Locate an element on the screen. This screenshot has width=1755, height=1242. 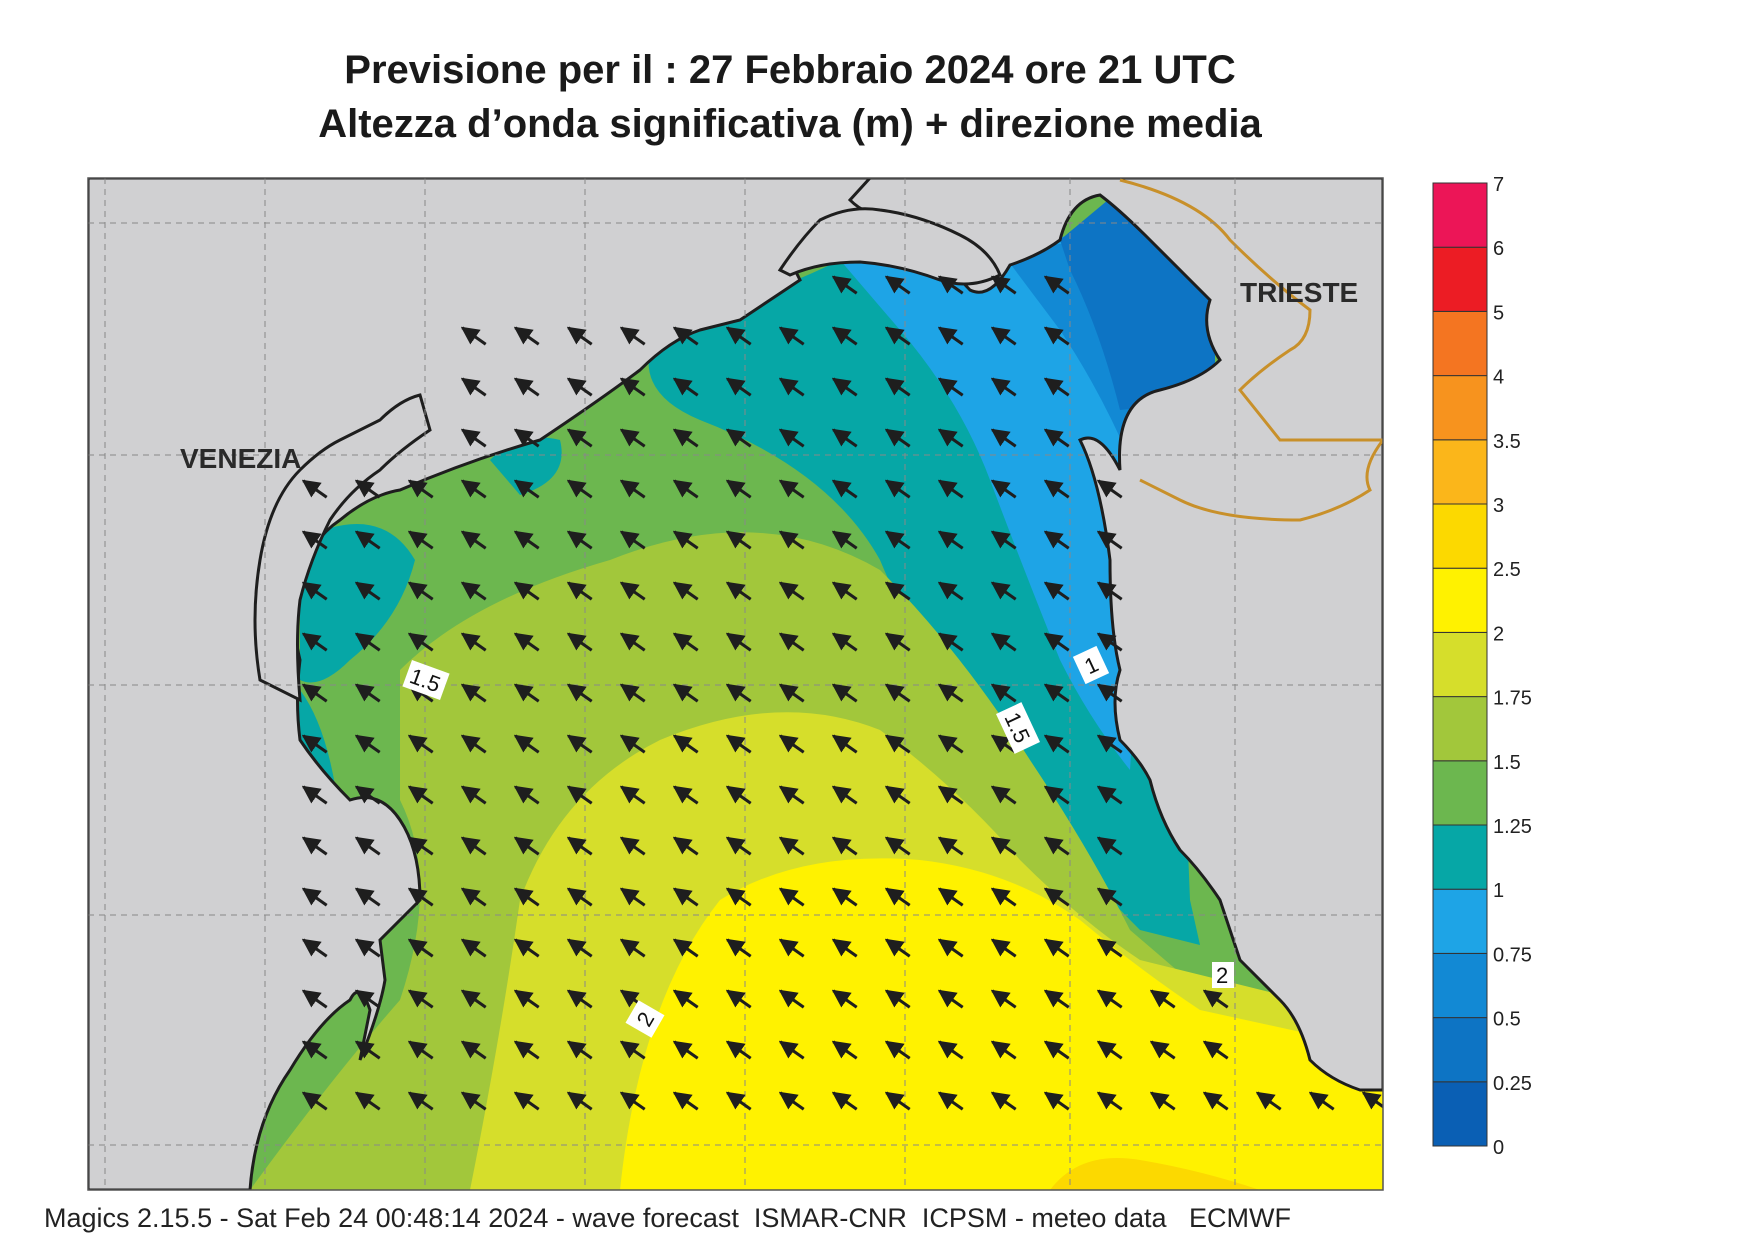
venice-lagoon is located at coordinates (342, 548).